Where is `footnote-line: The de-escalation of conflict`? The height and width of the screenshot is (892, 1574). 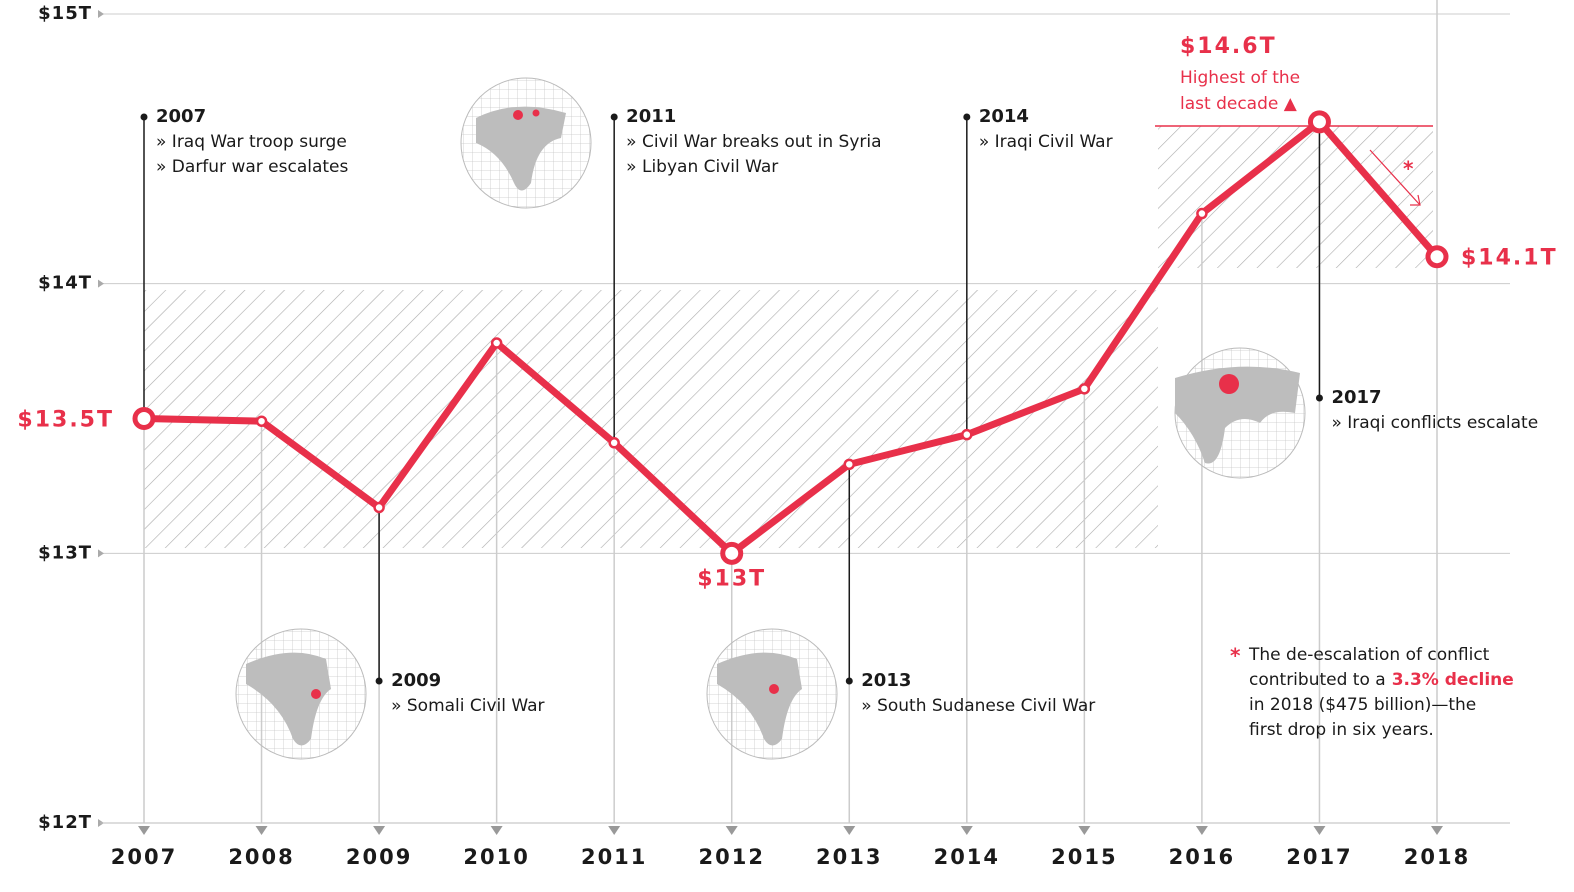 footnote-line: The de-escalation of conflict is located at coordinates (1369, 655).